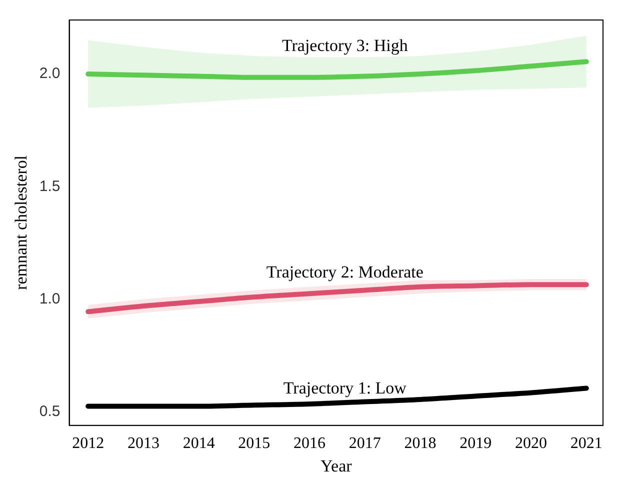  I want to click on x-tick-label: 2012, so click(88, 443).